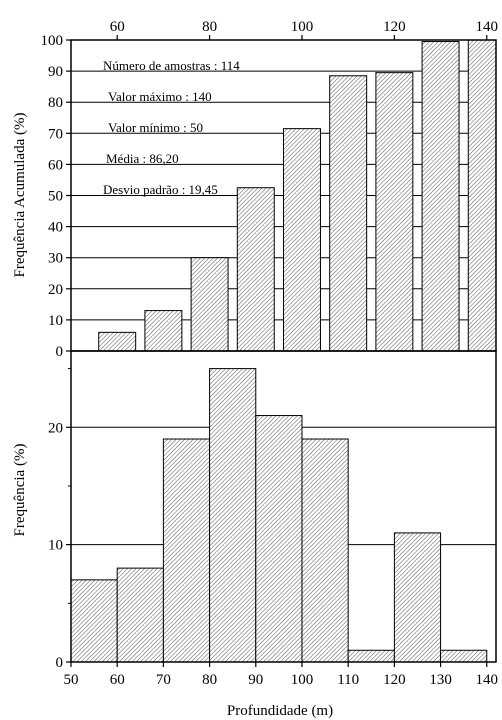 This screenshot has height=720, width=502. Describe the element at coordinates (55, 197) in the screenshot. I see `y-tick-label: 50` at that location.